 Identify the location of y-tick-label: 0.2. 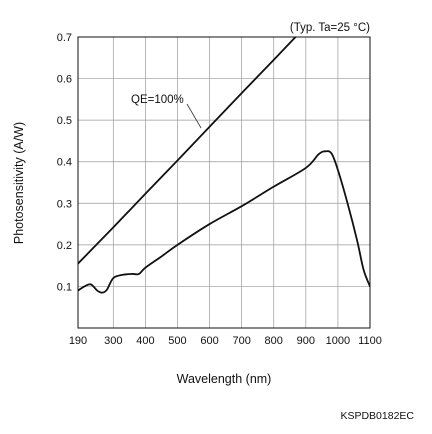
(64, 246).